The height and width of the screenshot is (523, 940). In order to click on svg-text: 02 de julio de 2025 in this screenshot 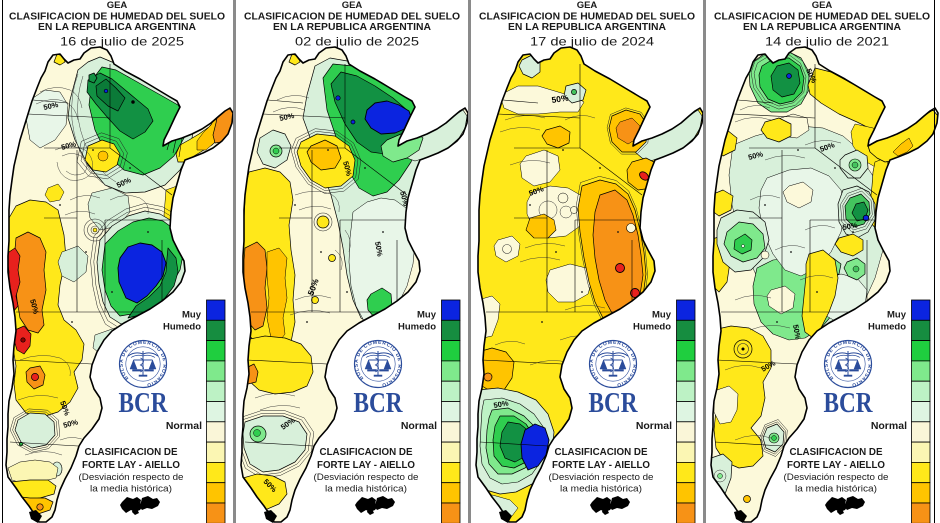, I will do `click(357, 42)`.